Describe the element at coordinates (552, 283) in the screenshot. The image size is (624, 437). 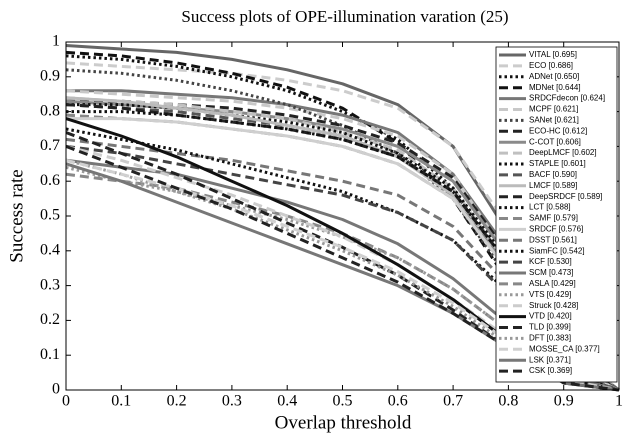
I see `legend-label: ASLA [0.429]` at that location.